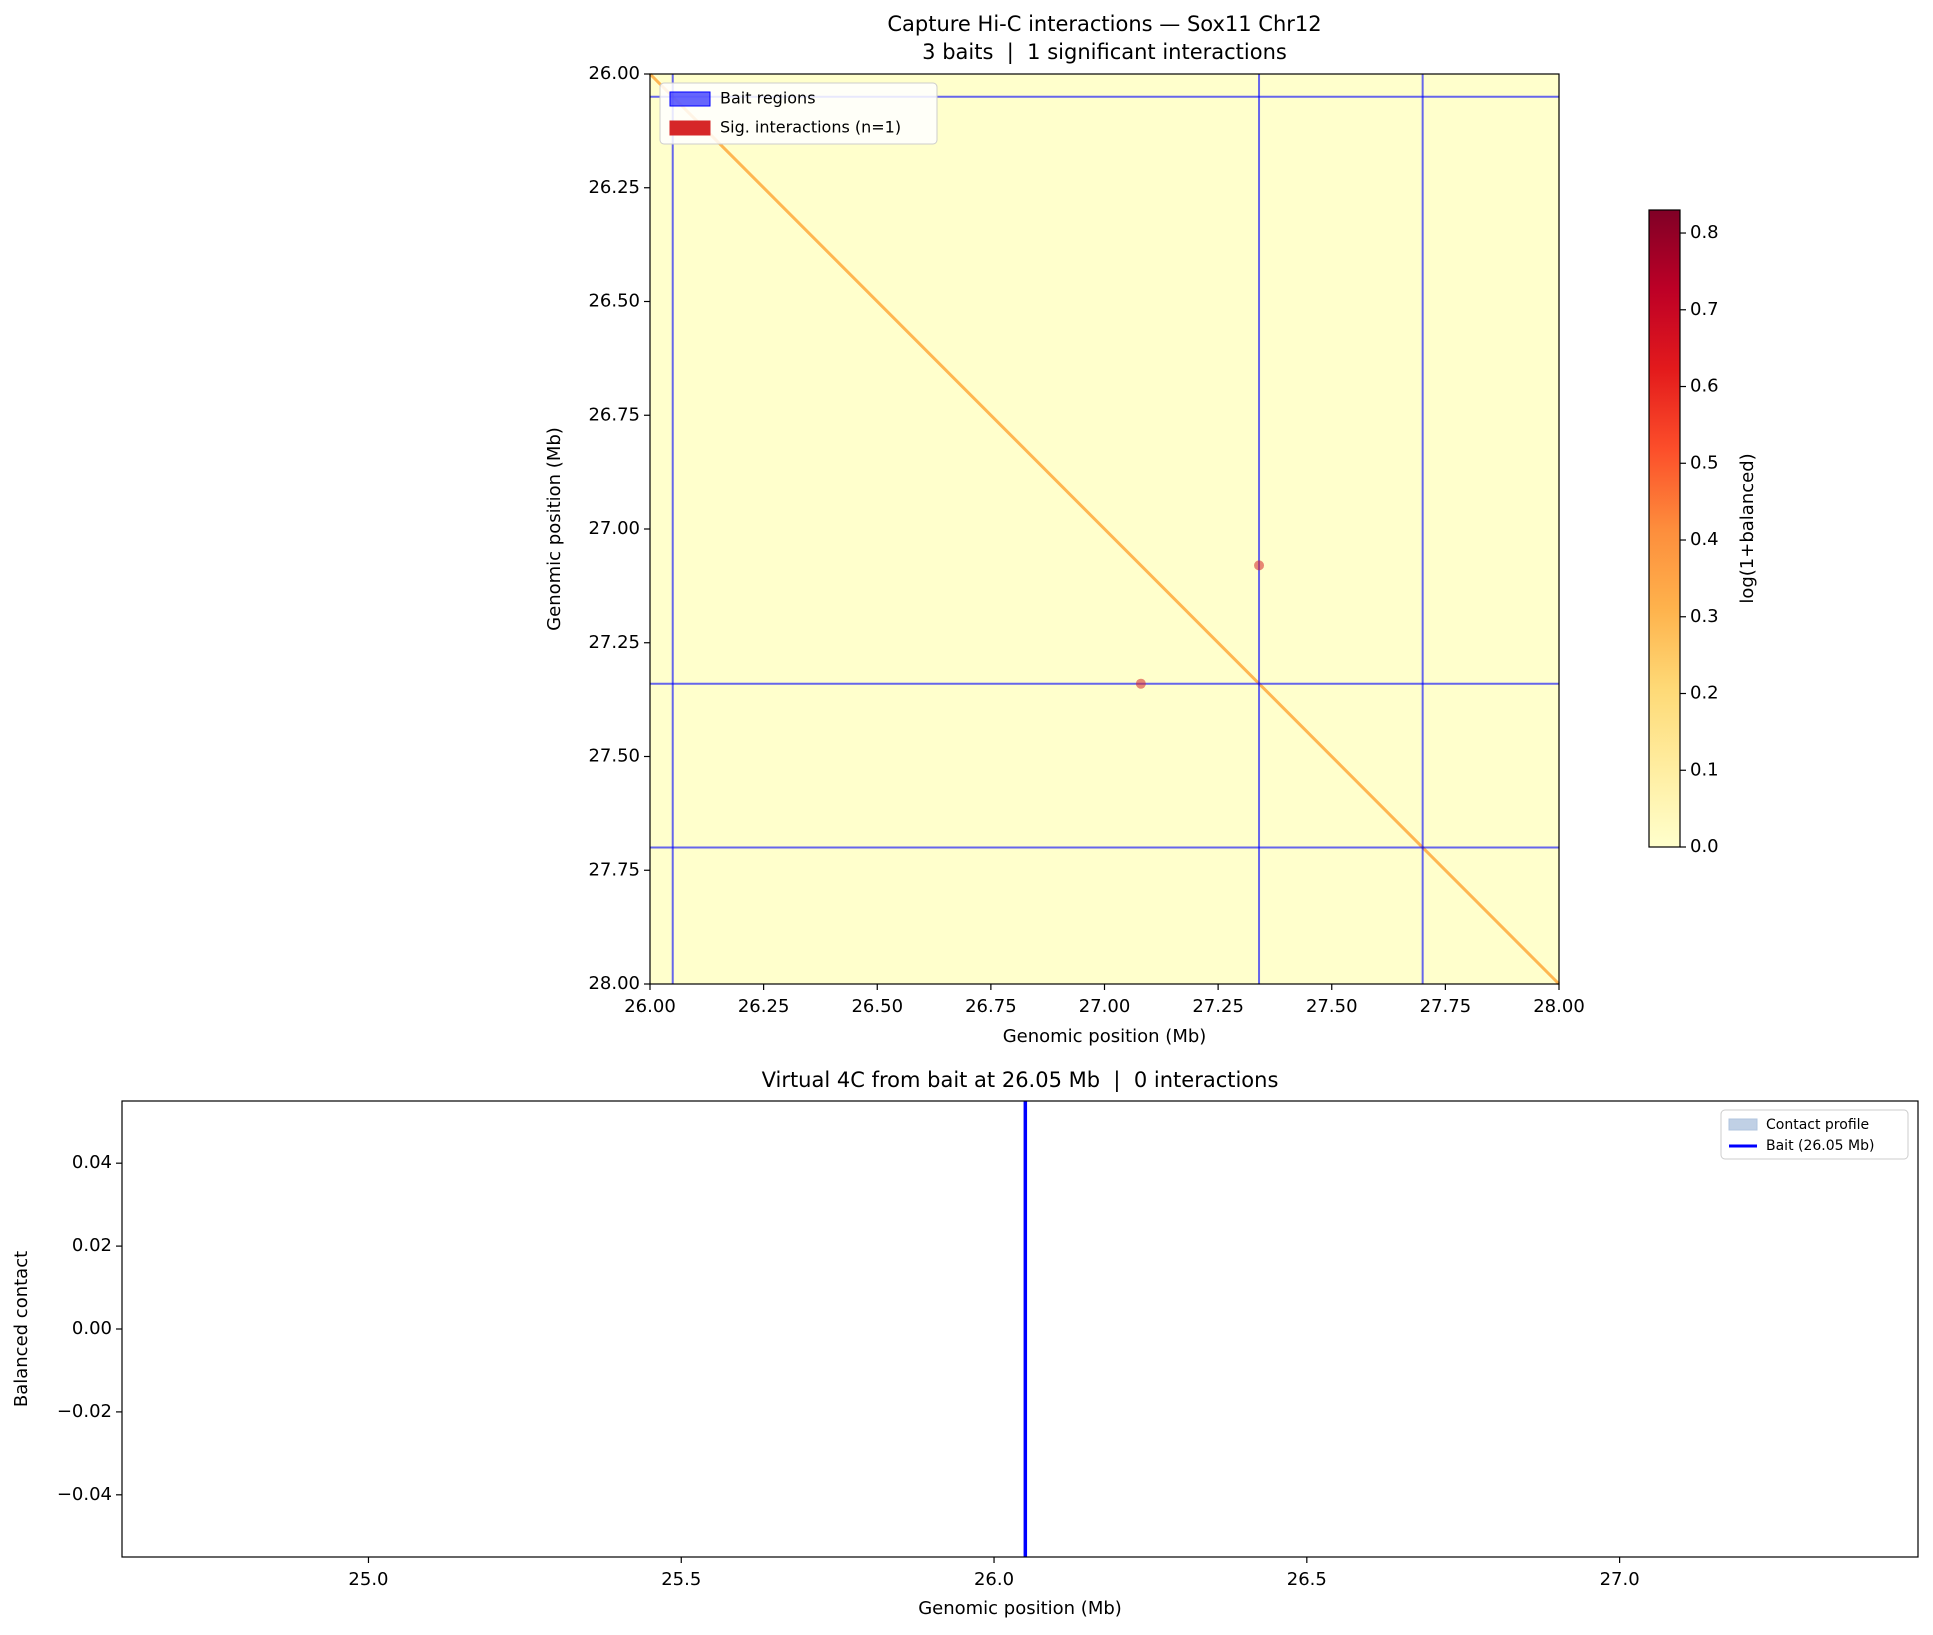 The image size is (1933, 1635). I want to click on x-tick-label: 27.25, so click(1218, 1006).